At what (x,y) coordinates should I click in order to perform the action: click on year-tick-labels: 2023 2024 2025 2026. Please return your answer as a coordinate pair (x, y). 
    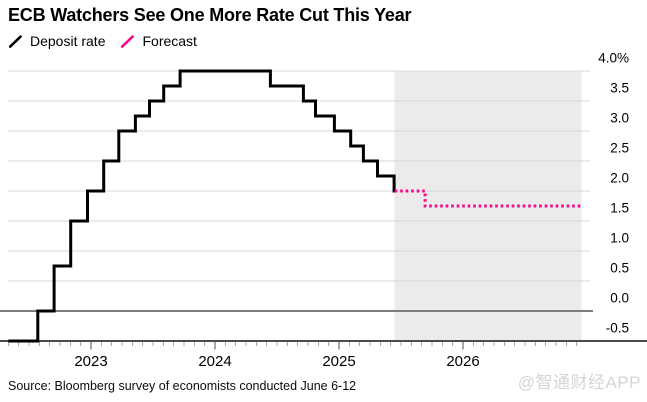
    Looking at the image, I should click on (276, 361).